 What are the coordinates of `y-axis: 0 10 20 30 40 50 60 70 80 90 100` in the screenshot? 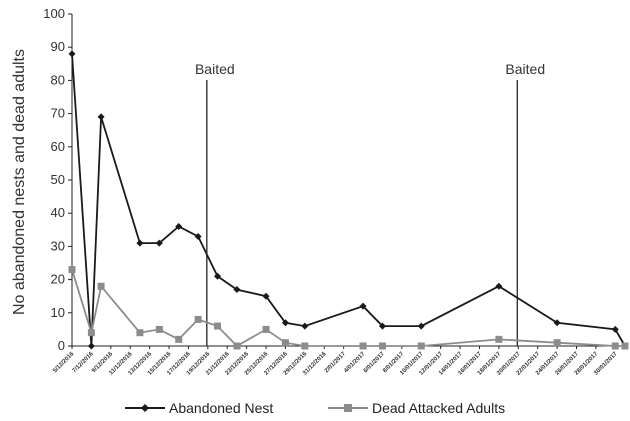 It's located at (58, 179).